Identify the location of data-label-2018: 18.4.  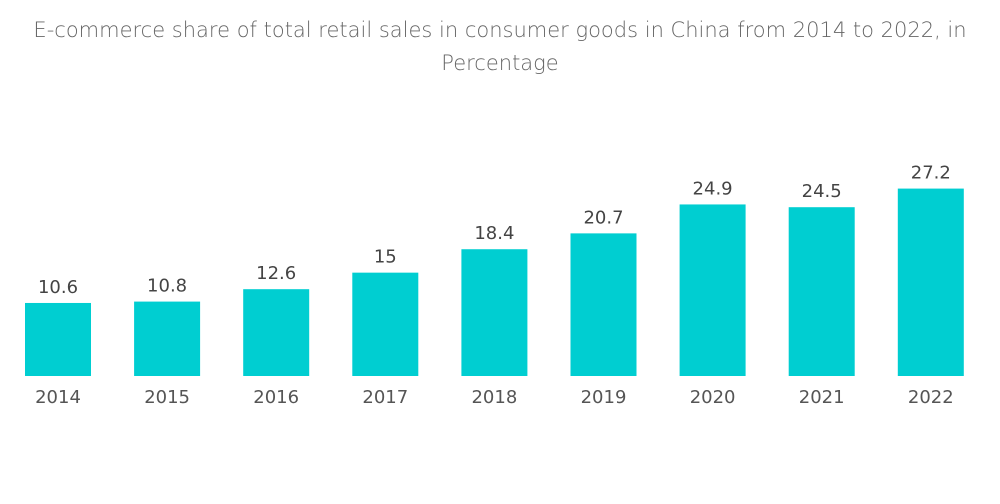
(494, 233).